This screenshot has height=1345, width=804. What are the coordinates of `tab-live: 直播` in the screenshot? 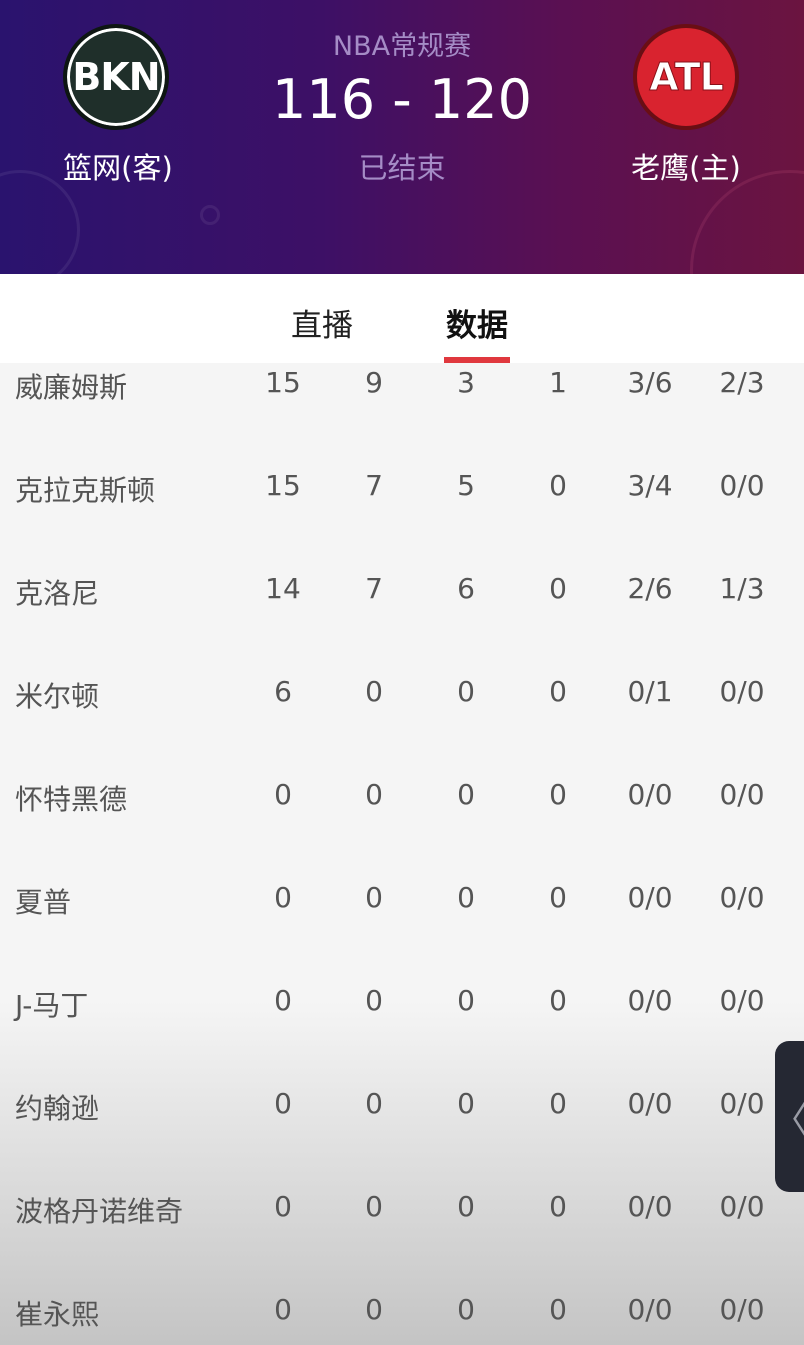 It's located at (322, 326).